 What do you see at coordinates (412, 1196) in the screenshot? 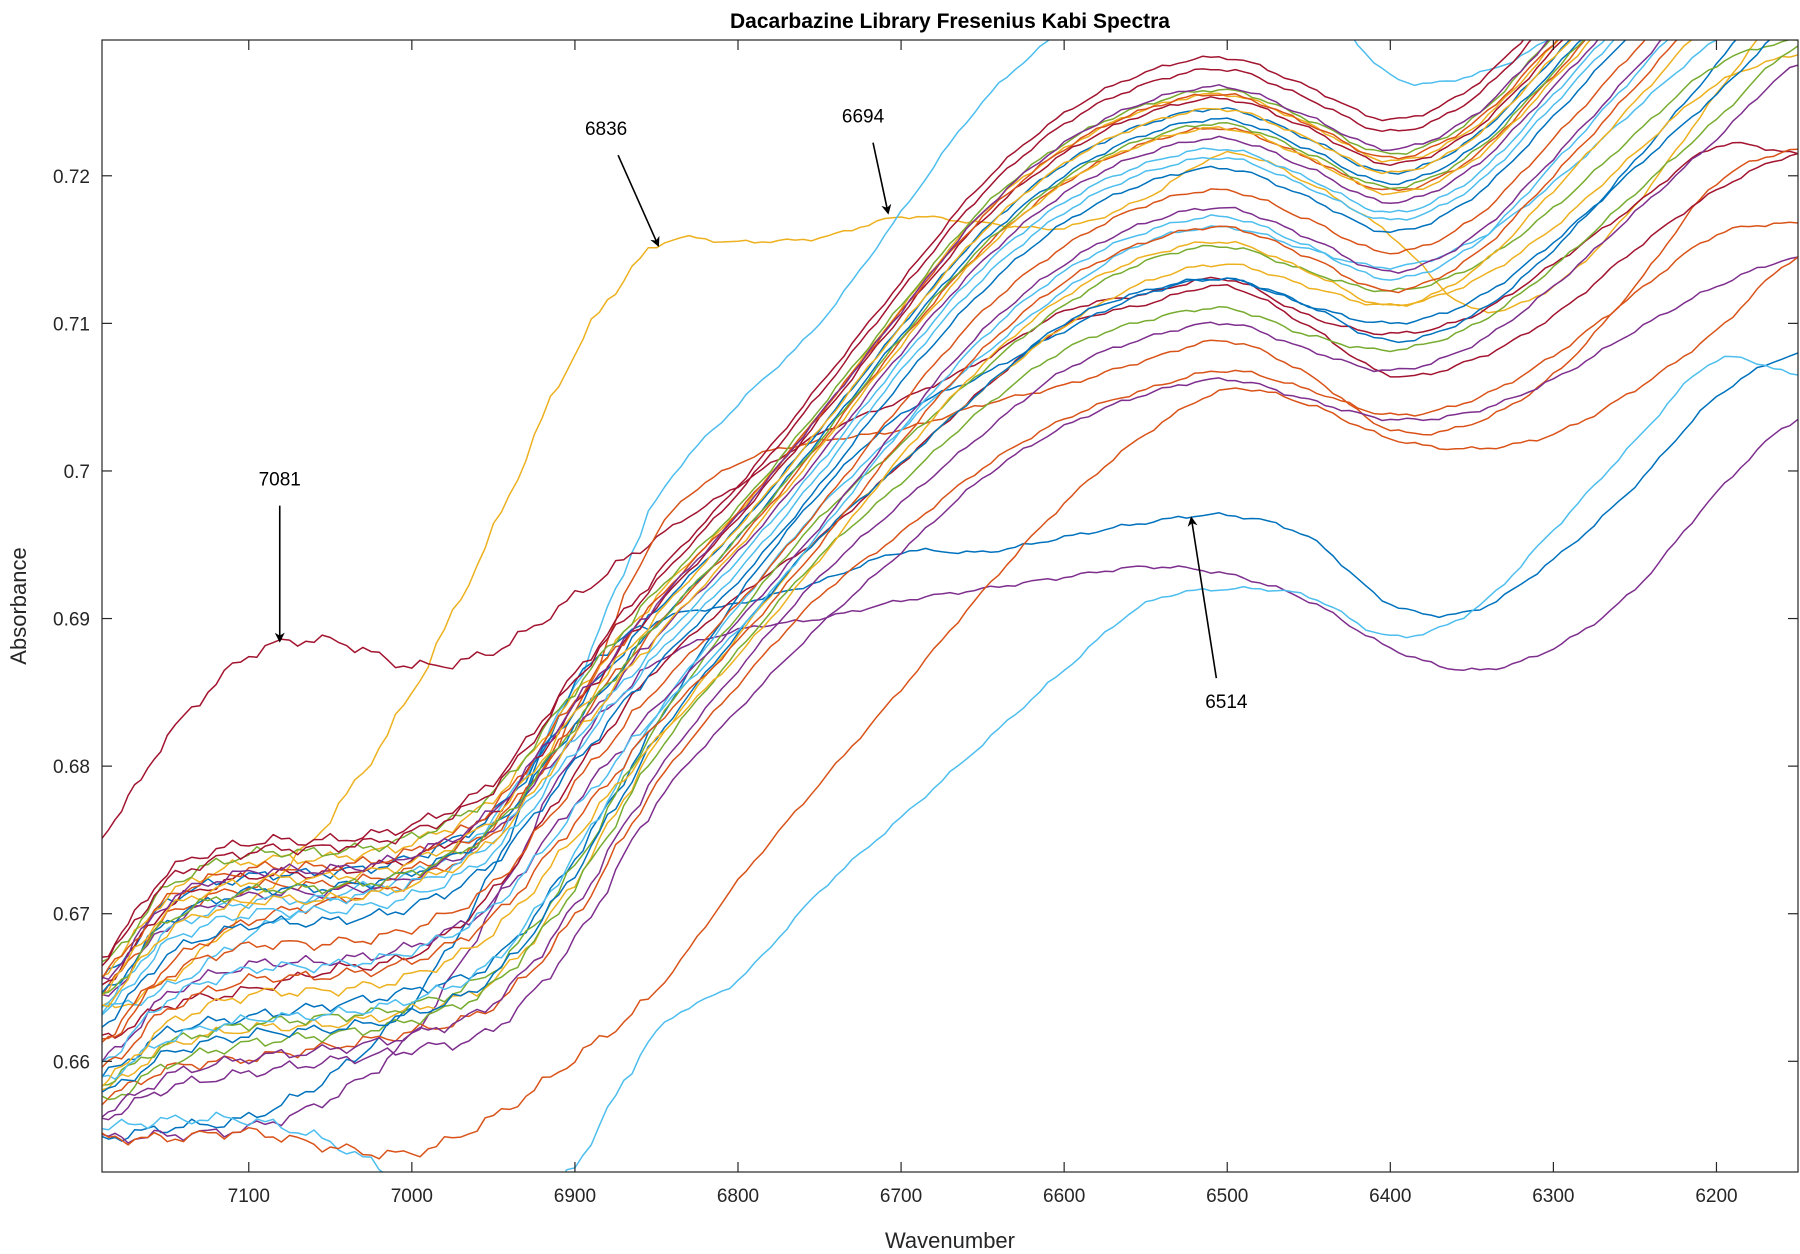
I see `x-tick-label: 7000` at bounding box center [412, 1196].